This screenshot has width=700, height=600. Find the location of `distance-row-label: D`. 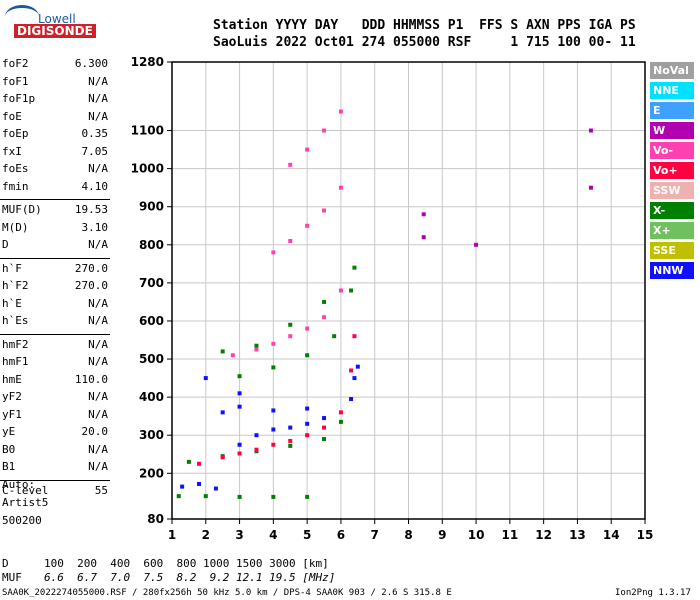

distance-row-label: D is located at coordinates (5, 563).